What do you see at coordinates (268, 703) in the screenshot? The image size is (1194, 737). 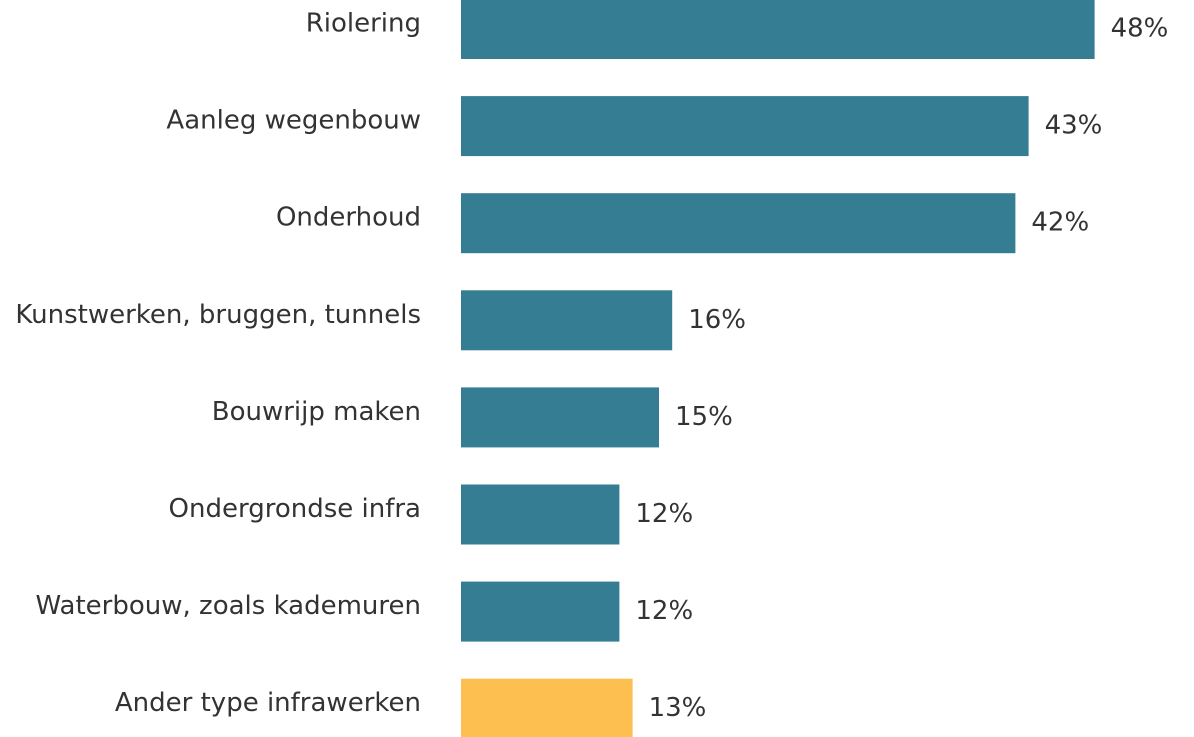 I see `category-label: Ander type infrawerken` at bounding box center [268, 703].